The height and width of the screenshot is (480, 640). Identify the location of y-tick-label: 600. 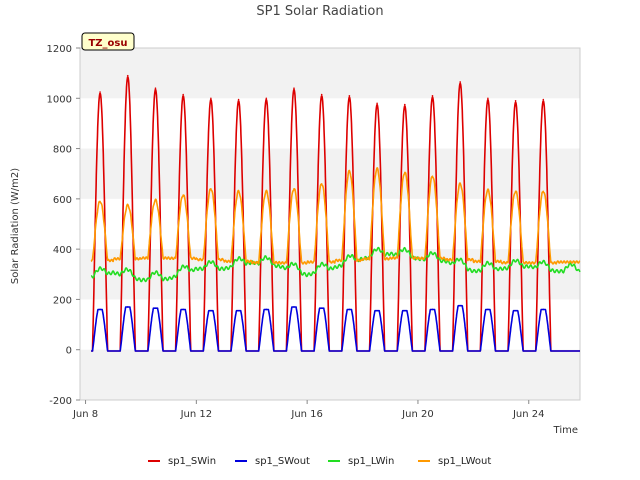
(62, 200).